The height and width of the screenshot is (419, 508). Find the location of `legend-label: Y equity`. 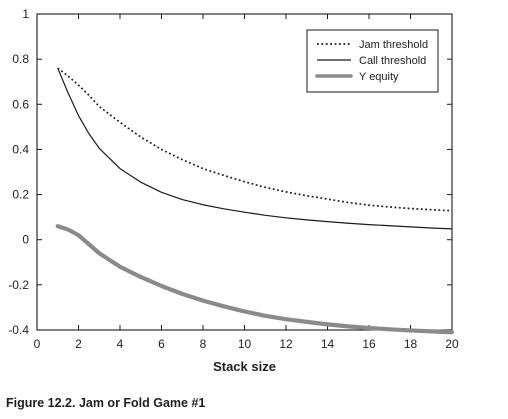

legend-label: Y equity is located at coordinates (379, 77).